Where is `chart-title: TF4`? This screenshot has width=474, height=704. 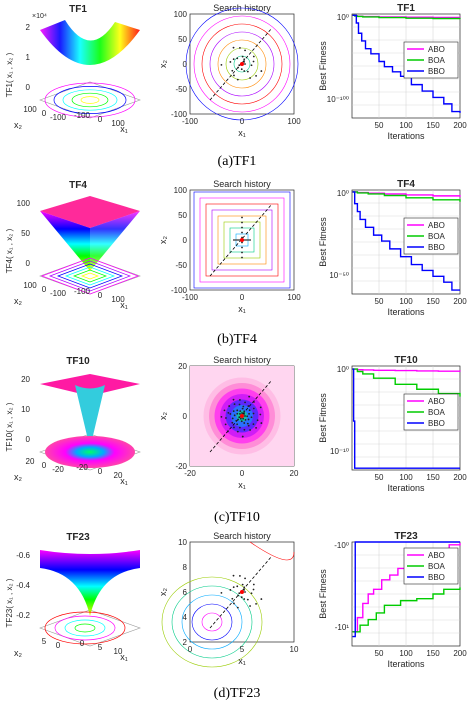 chart-title: TF4 is located at coordinates (406, 184).